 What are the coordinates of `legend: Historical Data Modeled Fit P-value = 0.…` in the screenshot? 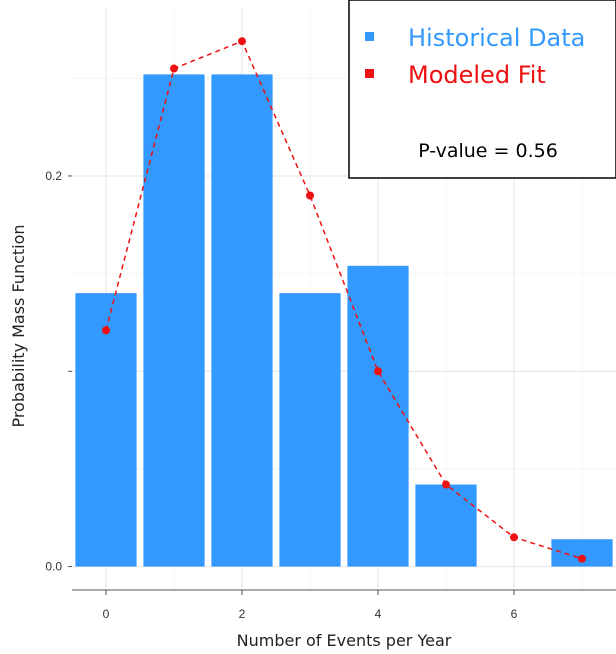 It's located at (482, 89).